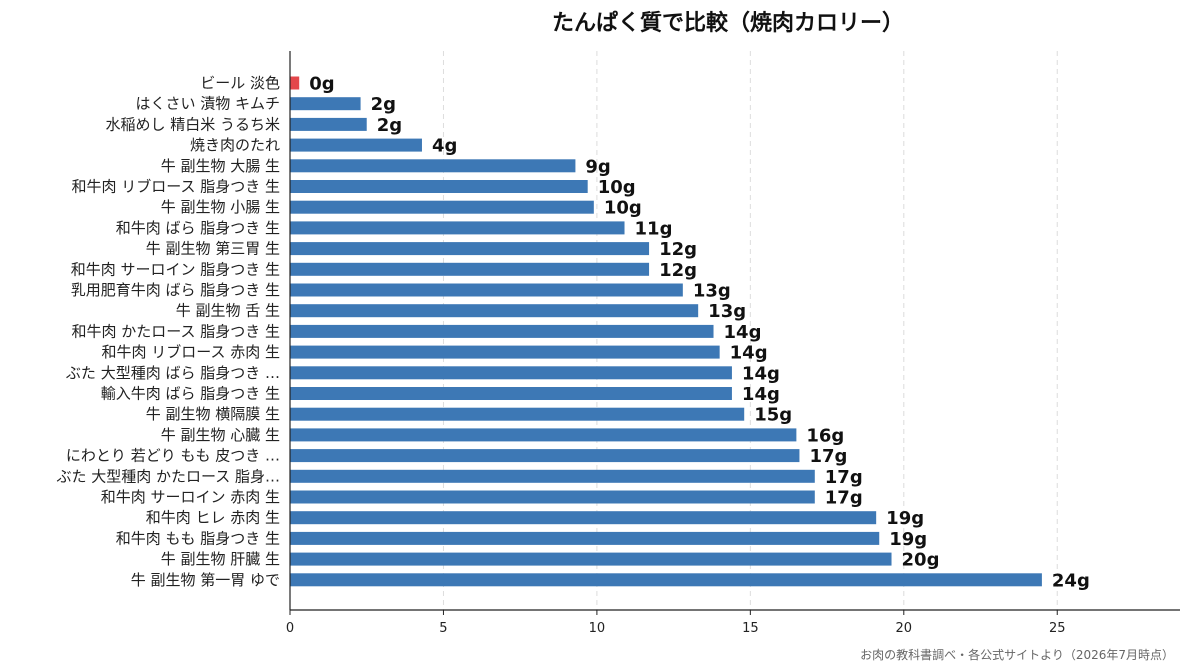  I want to click on category-label: 和牛肉 リブロース 赤肉 生, so click(190, 352).